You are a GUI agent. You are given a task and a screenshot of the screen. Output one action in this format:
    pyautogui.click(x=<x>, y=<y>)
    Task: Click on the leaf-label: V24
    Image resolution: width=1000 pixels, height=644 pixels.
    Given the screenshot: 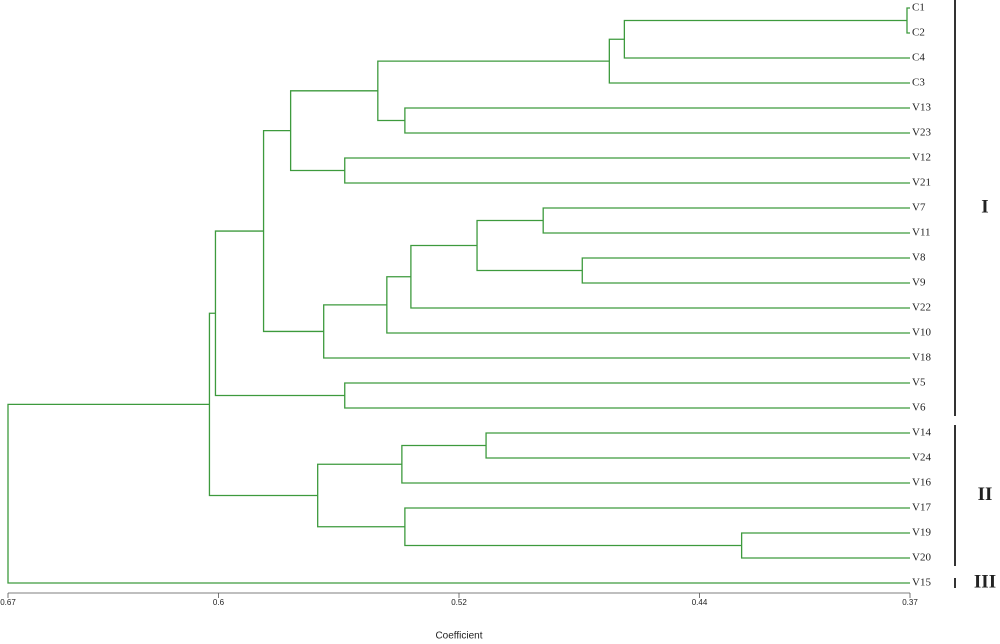 What is the action you would take?
    pyautogui.click(x=921, y=458)
    